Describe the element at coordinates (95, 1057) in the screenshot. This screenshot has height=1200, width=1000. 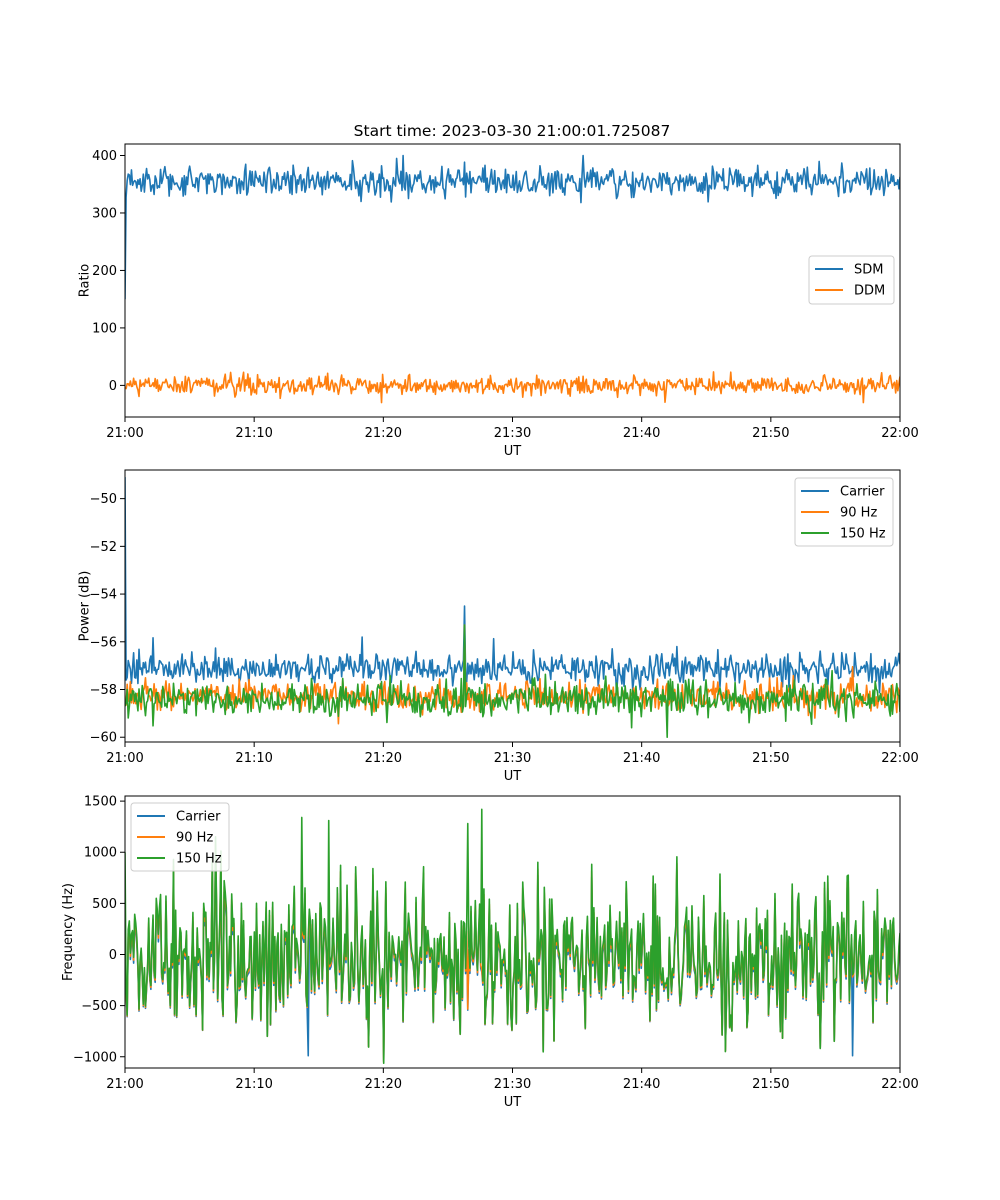
I see `y-tick-label: −1000` at that location.